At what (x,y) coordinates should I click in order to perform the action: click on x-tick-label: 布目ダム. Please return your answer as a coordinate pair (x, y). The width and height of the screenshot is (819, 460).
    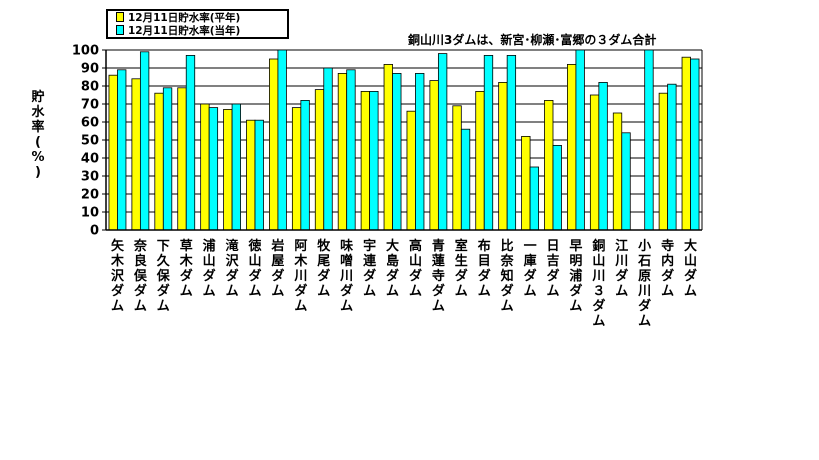
    Looking at the image, I should click on (484, 268).